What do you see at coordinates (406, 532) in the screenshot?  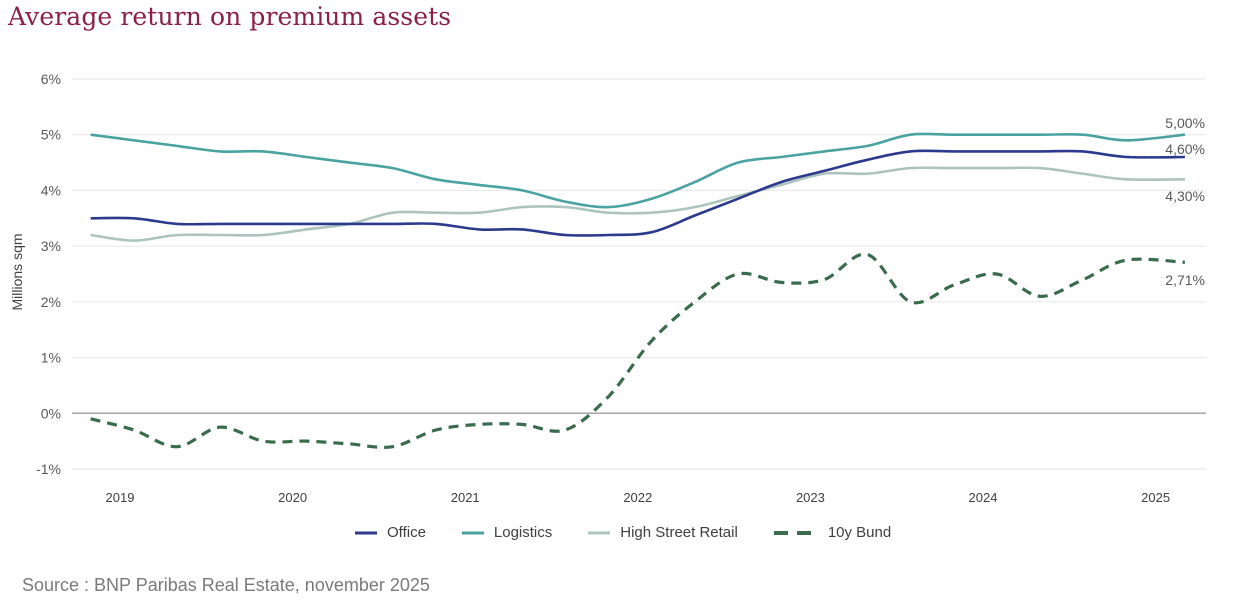 I see `legend-label: Office` at bounding box center [406, 532].